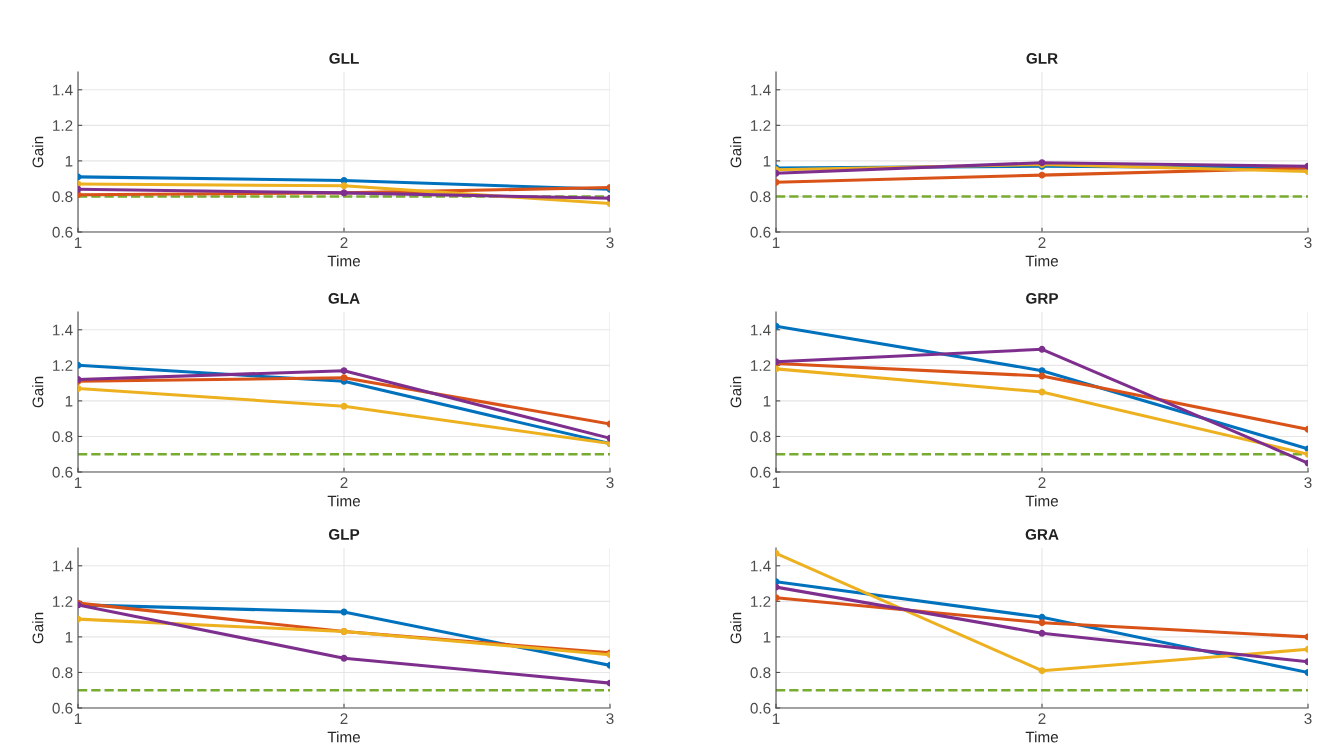  What do you see at coordinates (1042, 298) in the screenshot?
I see `chart-title: GRP` at bounding box center [1042, 298].